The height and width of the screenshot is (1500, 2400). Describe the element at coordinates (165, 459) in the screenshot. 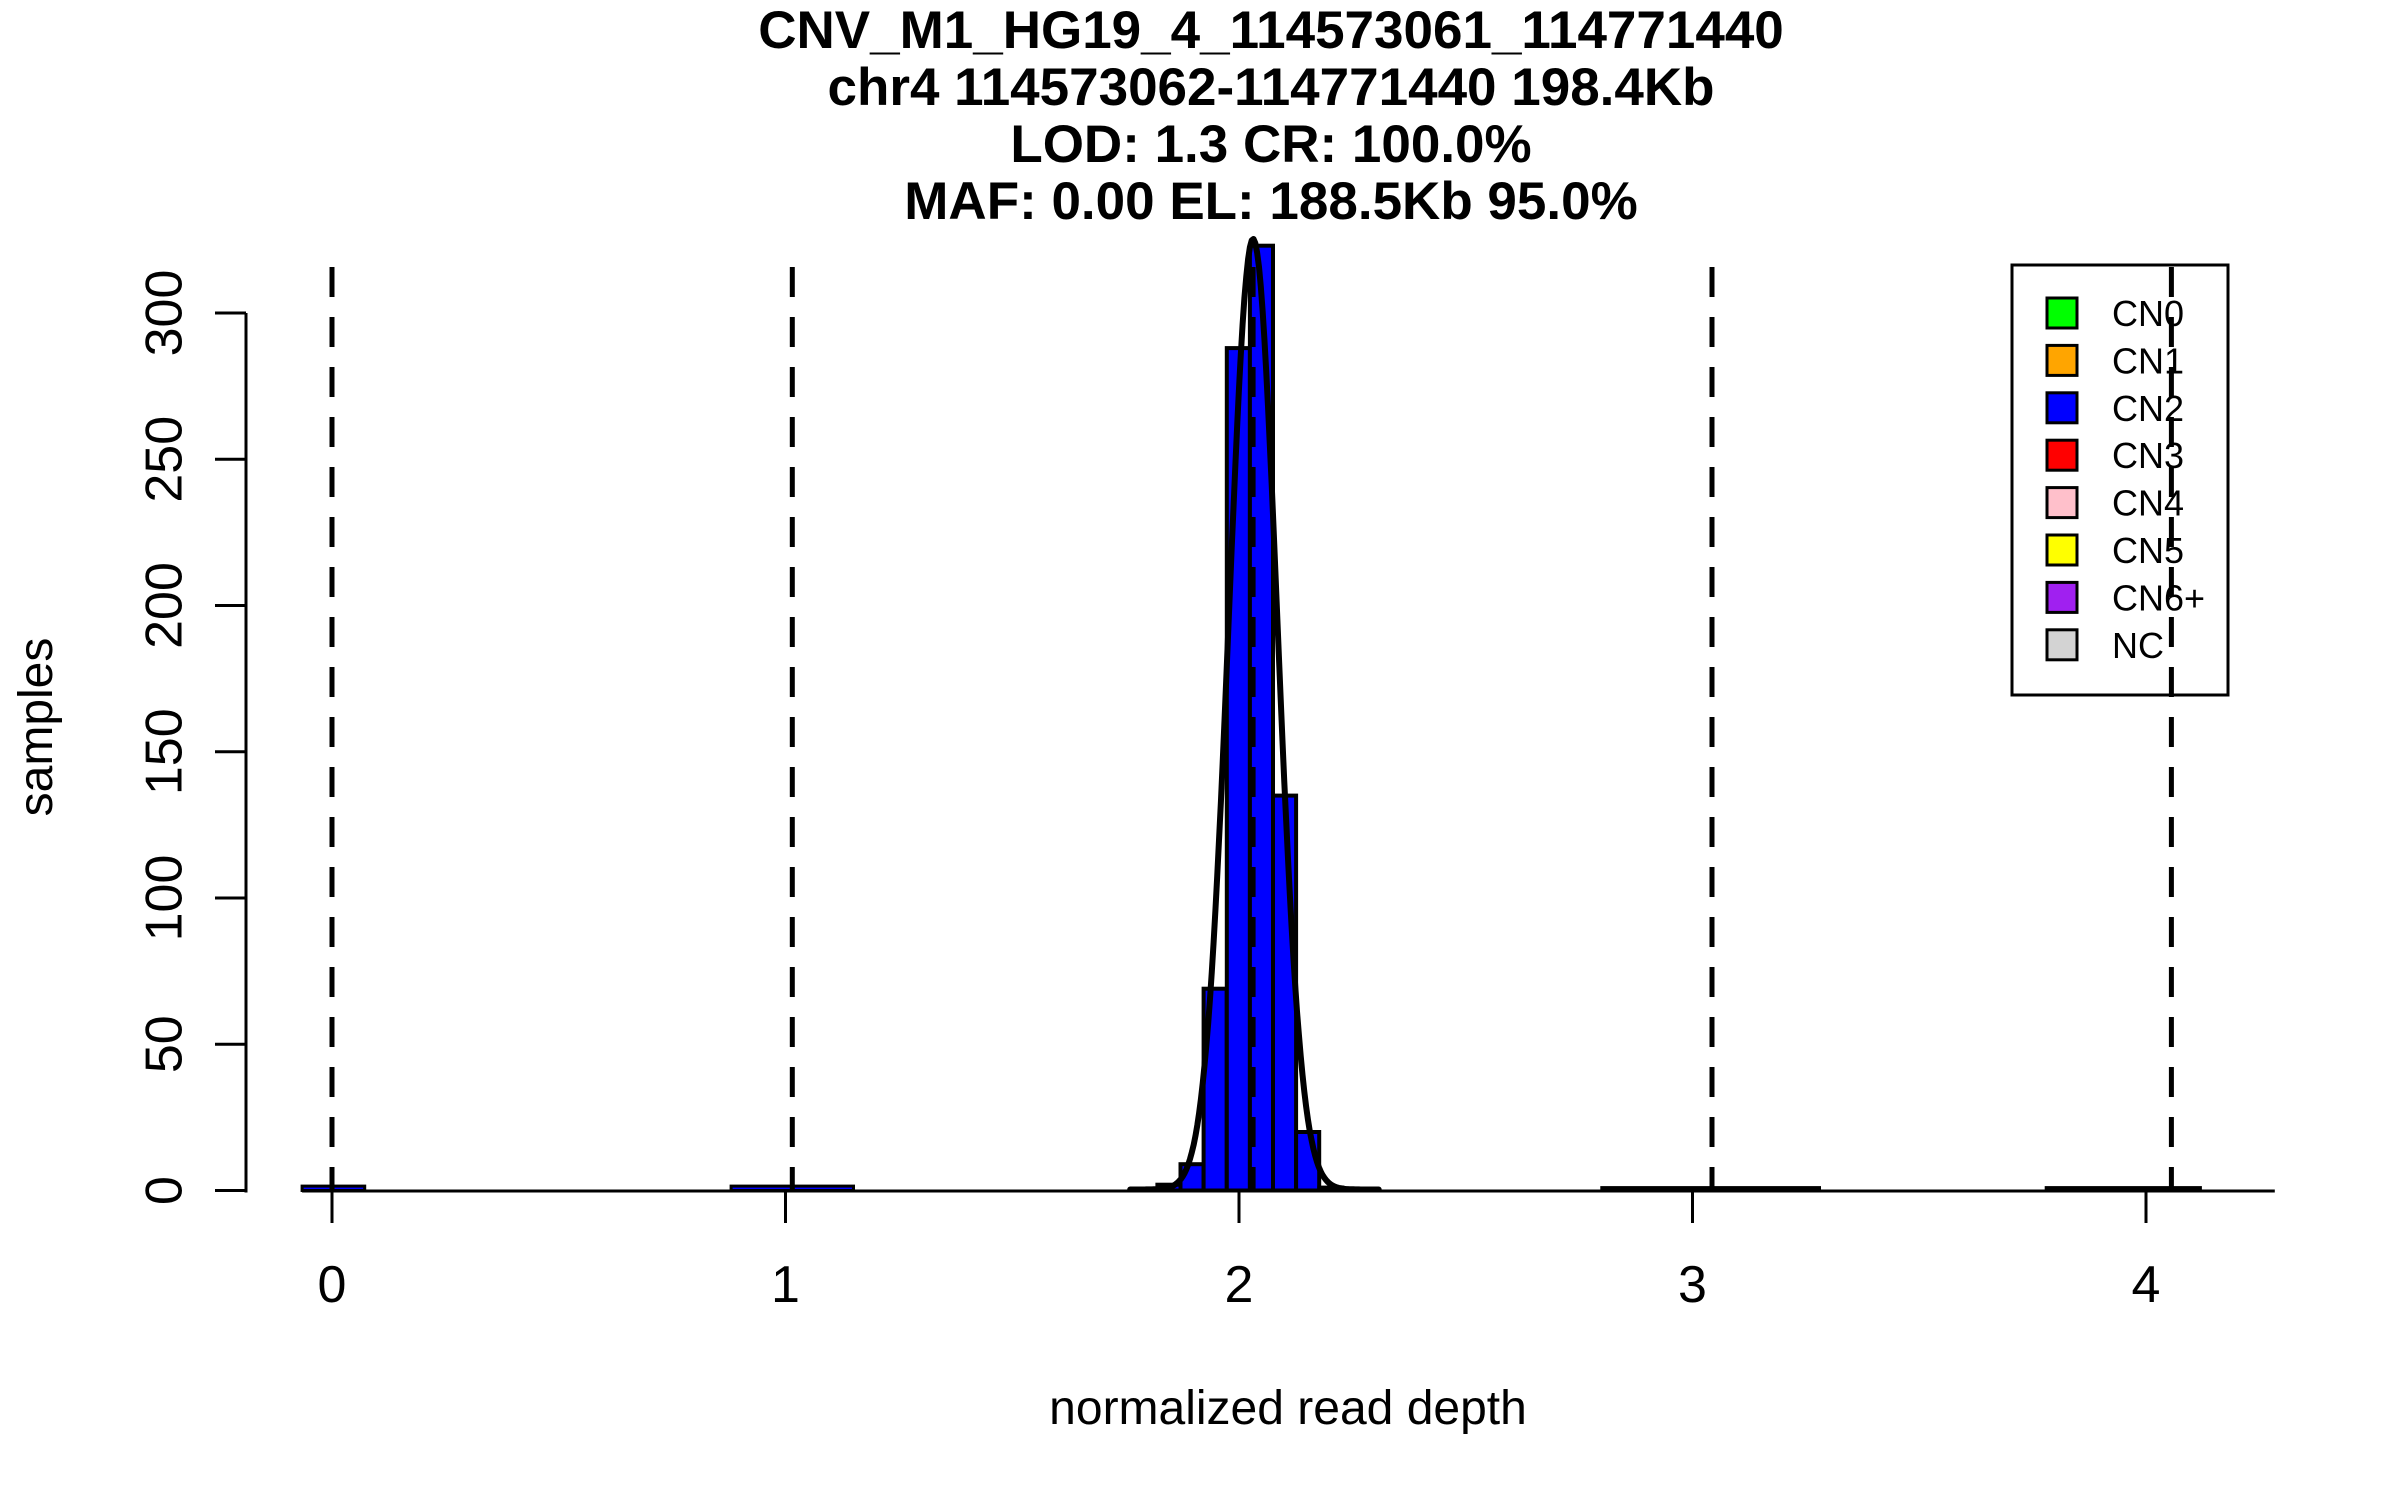

I see `y-tick-label: 250` at that location.